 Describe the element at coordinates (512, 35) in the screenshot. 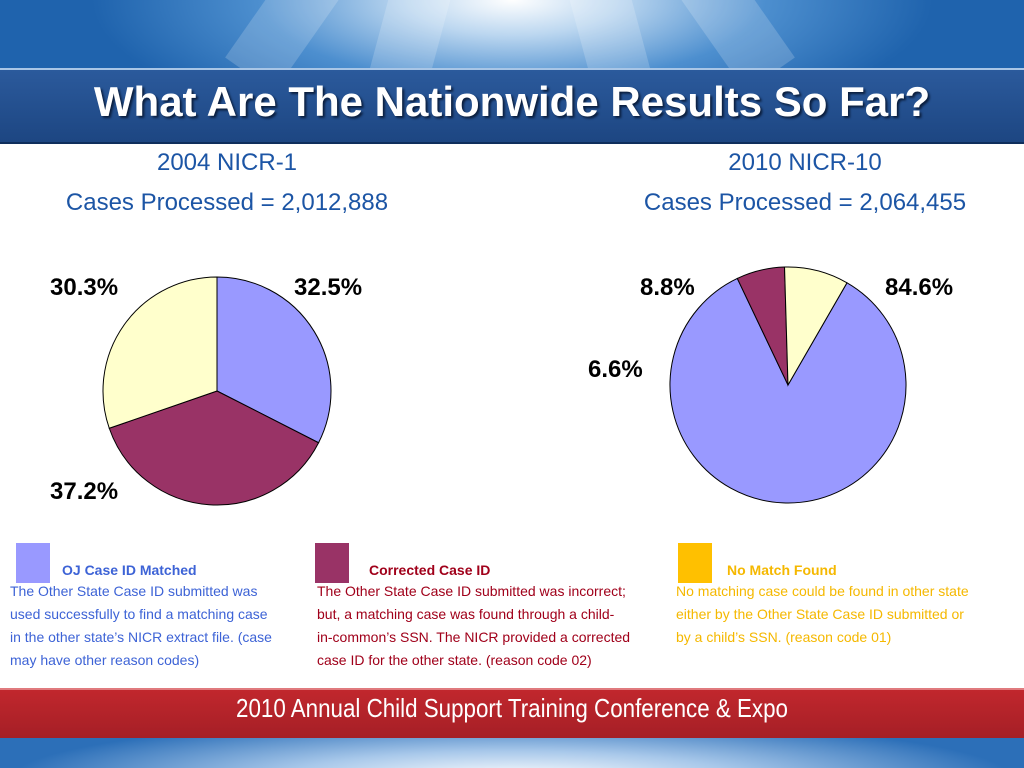

I see `header-sky-band` at that location.